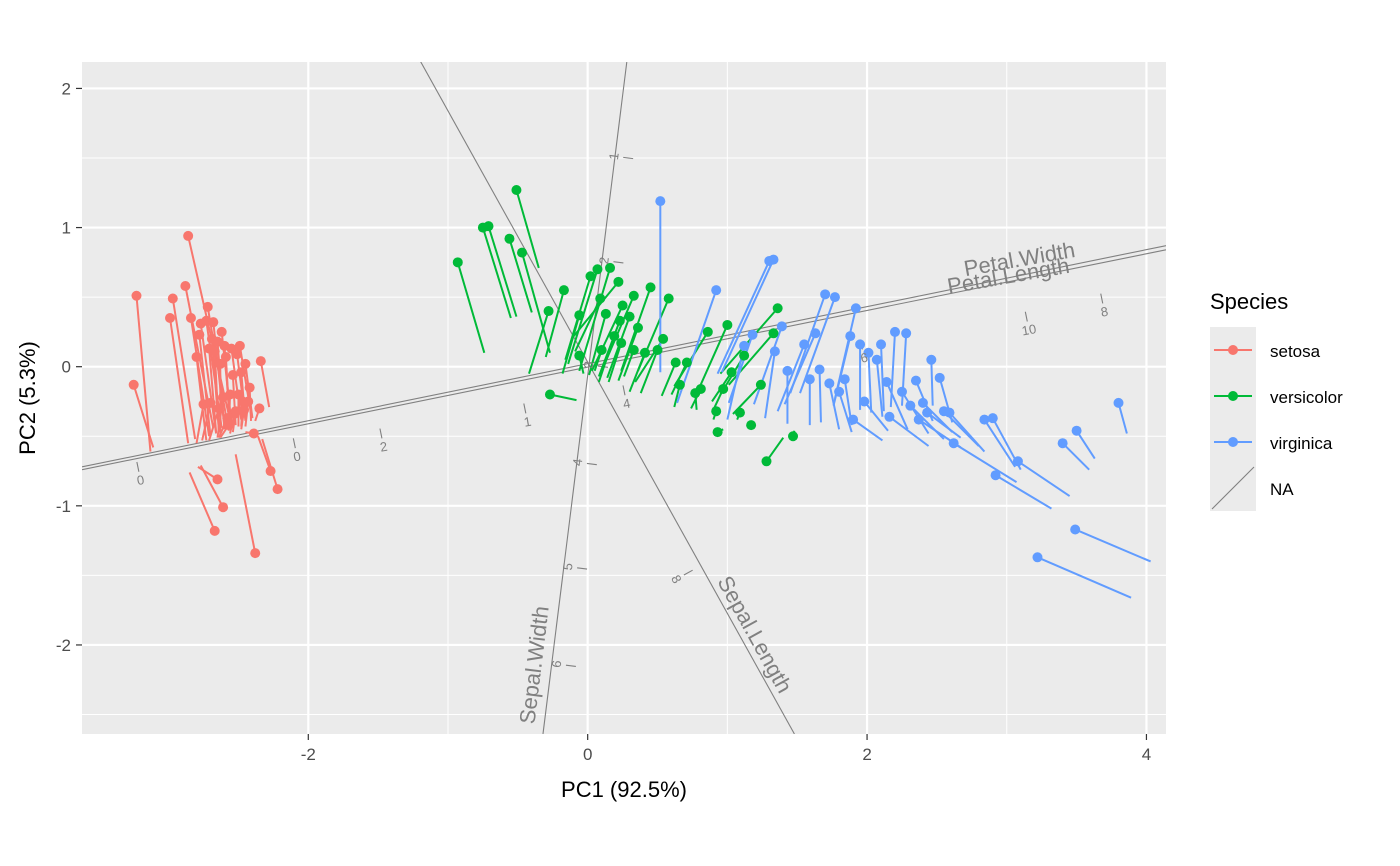  What do you see at coordinates (1233, 442) in the screenshot?
I see `legend-key-point` at bounding box center [1233, 442].